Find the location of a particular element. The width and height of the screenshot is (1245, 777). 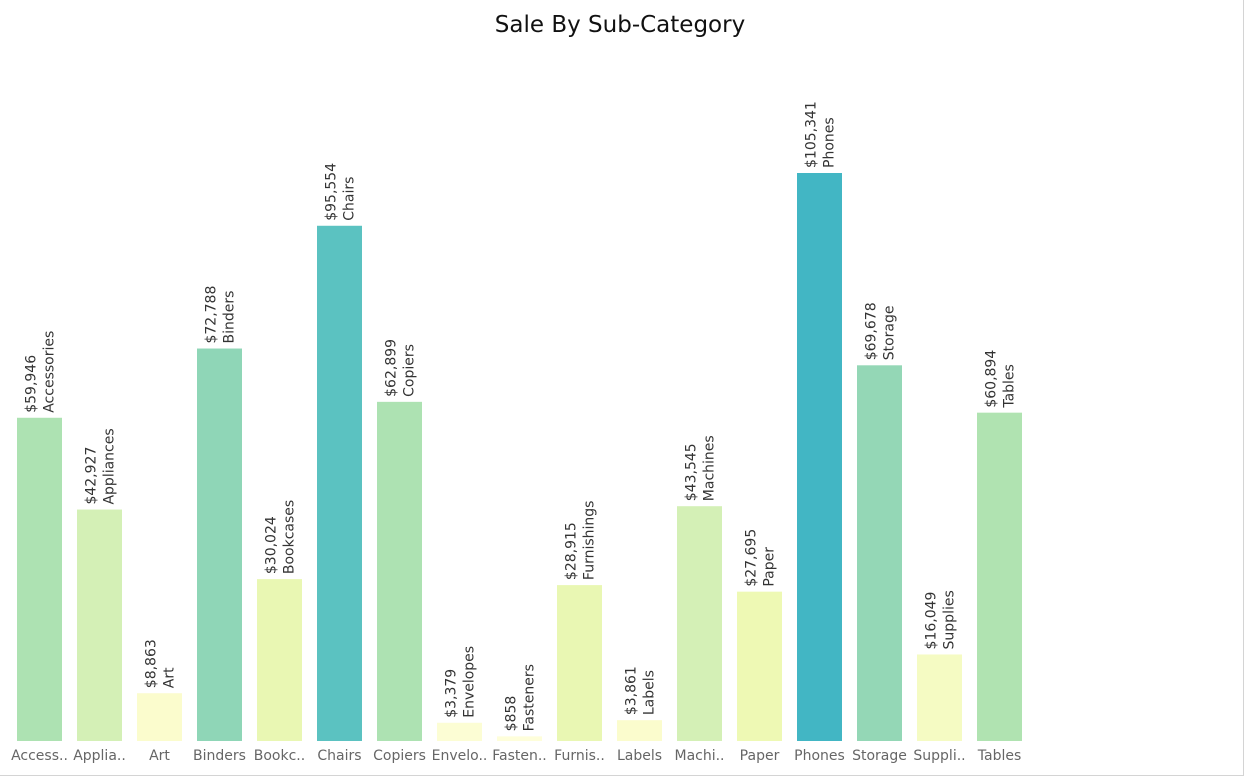

value-label-binders: $72,788 is located at coordinates (212, 315).